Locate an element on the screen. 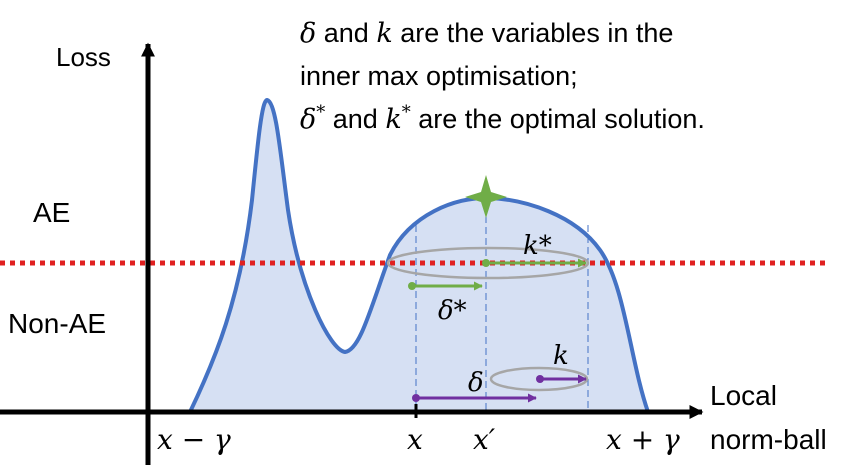 The height and width of the screenshot is (465, 868). tick-x-plus-gamma: x + γ is located at coordinates (643, 439).